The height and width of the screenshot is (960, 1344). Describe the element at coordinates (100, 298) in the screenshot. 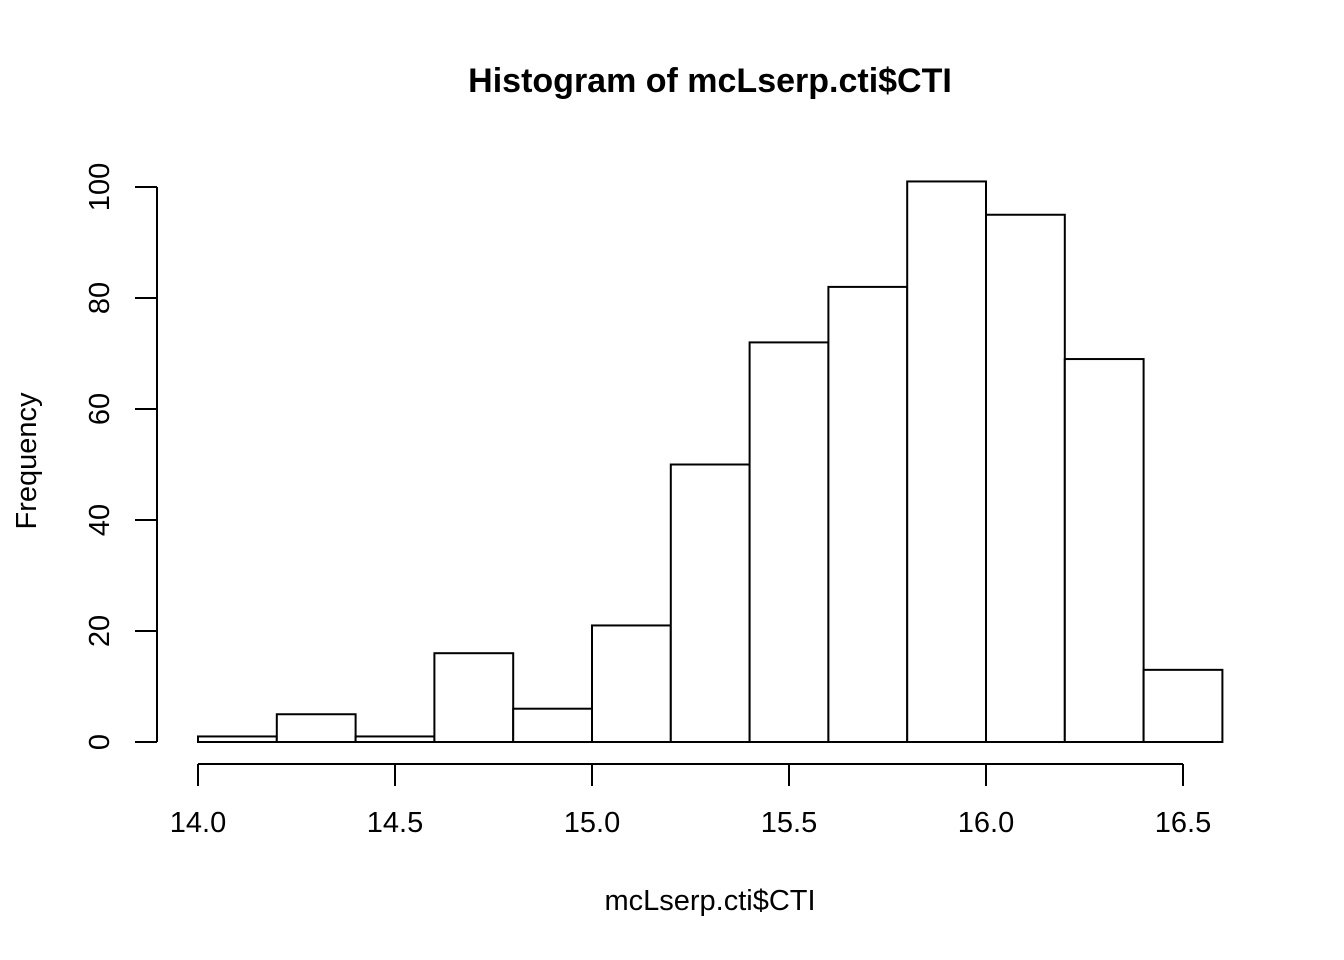

I see `y-tick-label: 80` at that location.